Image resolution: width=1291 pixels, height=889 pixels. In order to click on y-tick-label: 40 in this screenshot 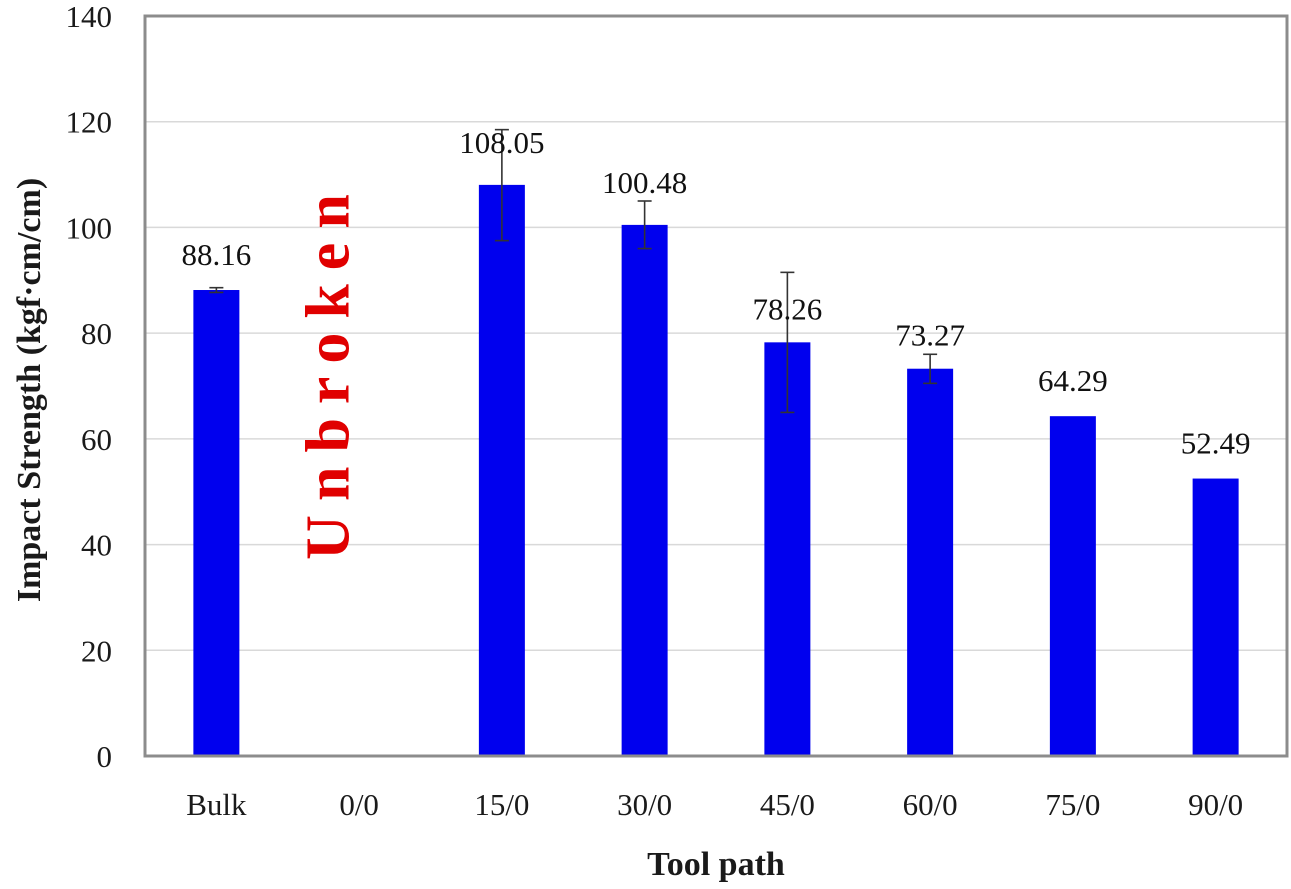, I will do `click(96, 545)`.